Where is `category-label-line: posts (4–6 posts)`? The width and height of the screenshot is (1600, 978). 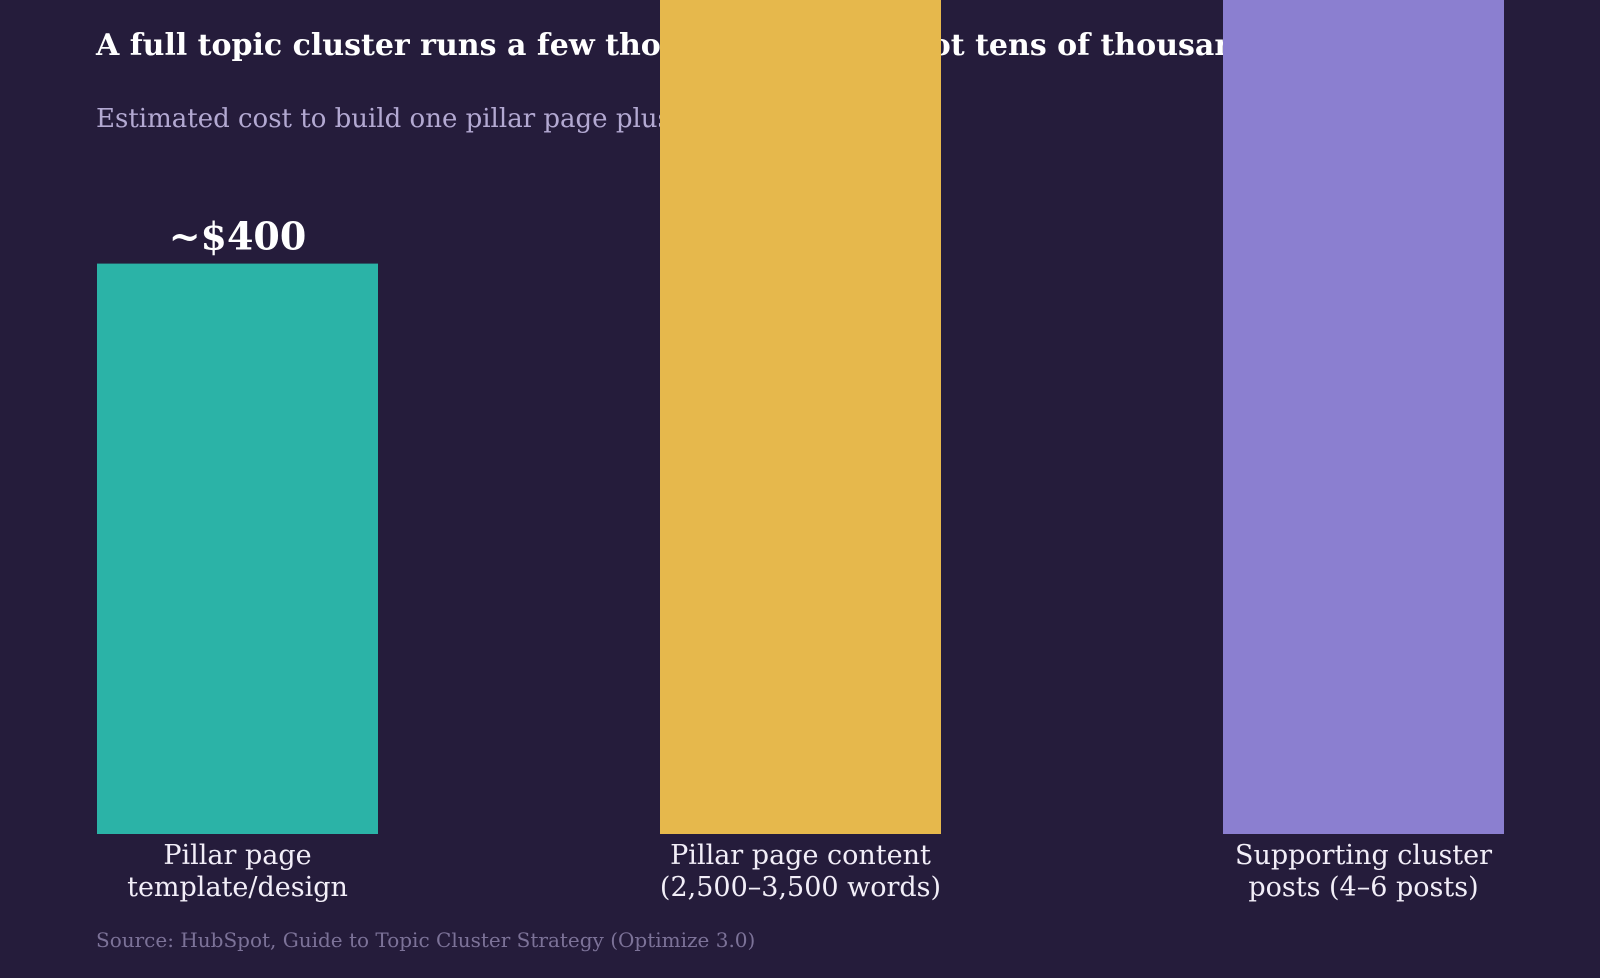
category-label-line: posts (4–6 posts) is located at coordinates (1363, 887).